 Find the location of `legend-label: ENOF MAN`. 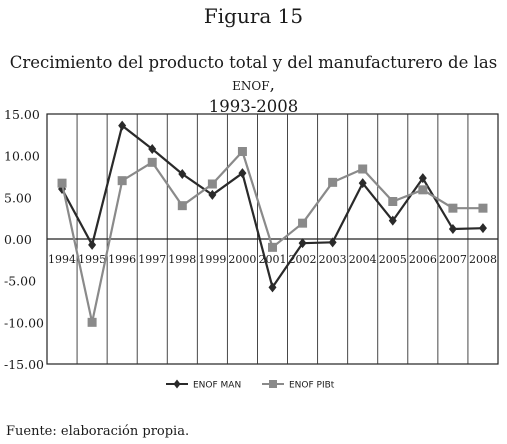

legend-label: ENOF MAN is located at coordinates (217, 386).